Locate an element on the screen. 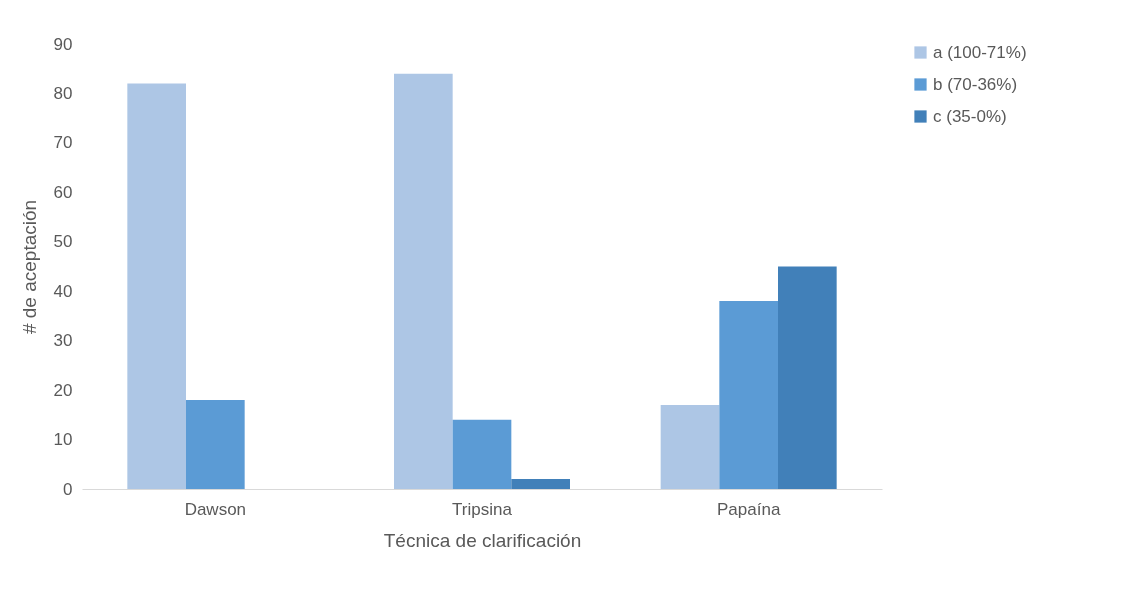 The width and height of the screenshot is (1122, 593). y-tick-label: 20 is located at coordinates (63, 390).